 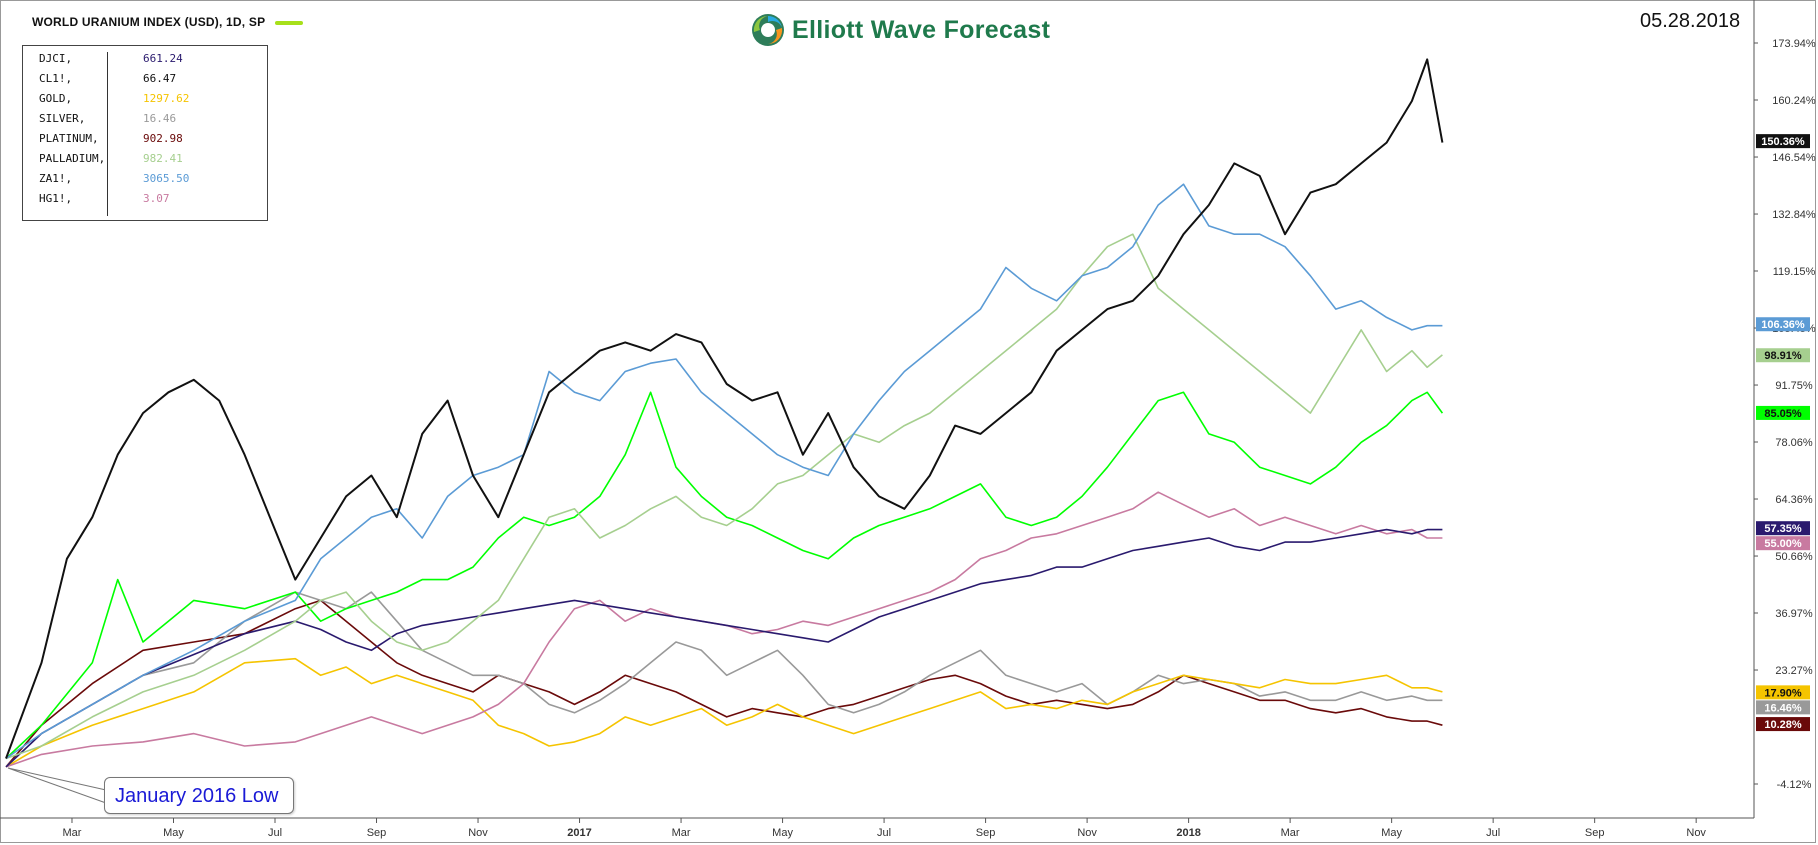 What do you see at coordinates (1690, 21) in the screenshot?
I see `date-label: 05.28.2018` at bounding box center [1690, 21].